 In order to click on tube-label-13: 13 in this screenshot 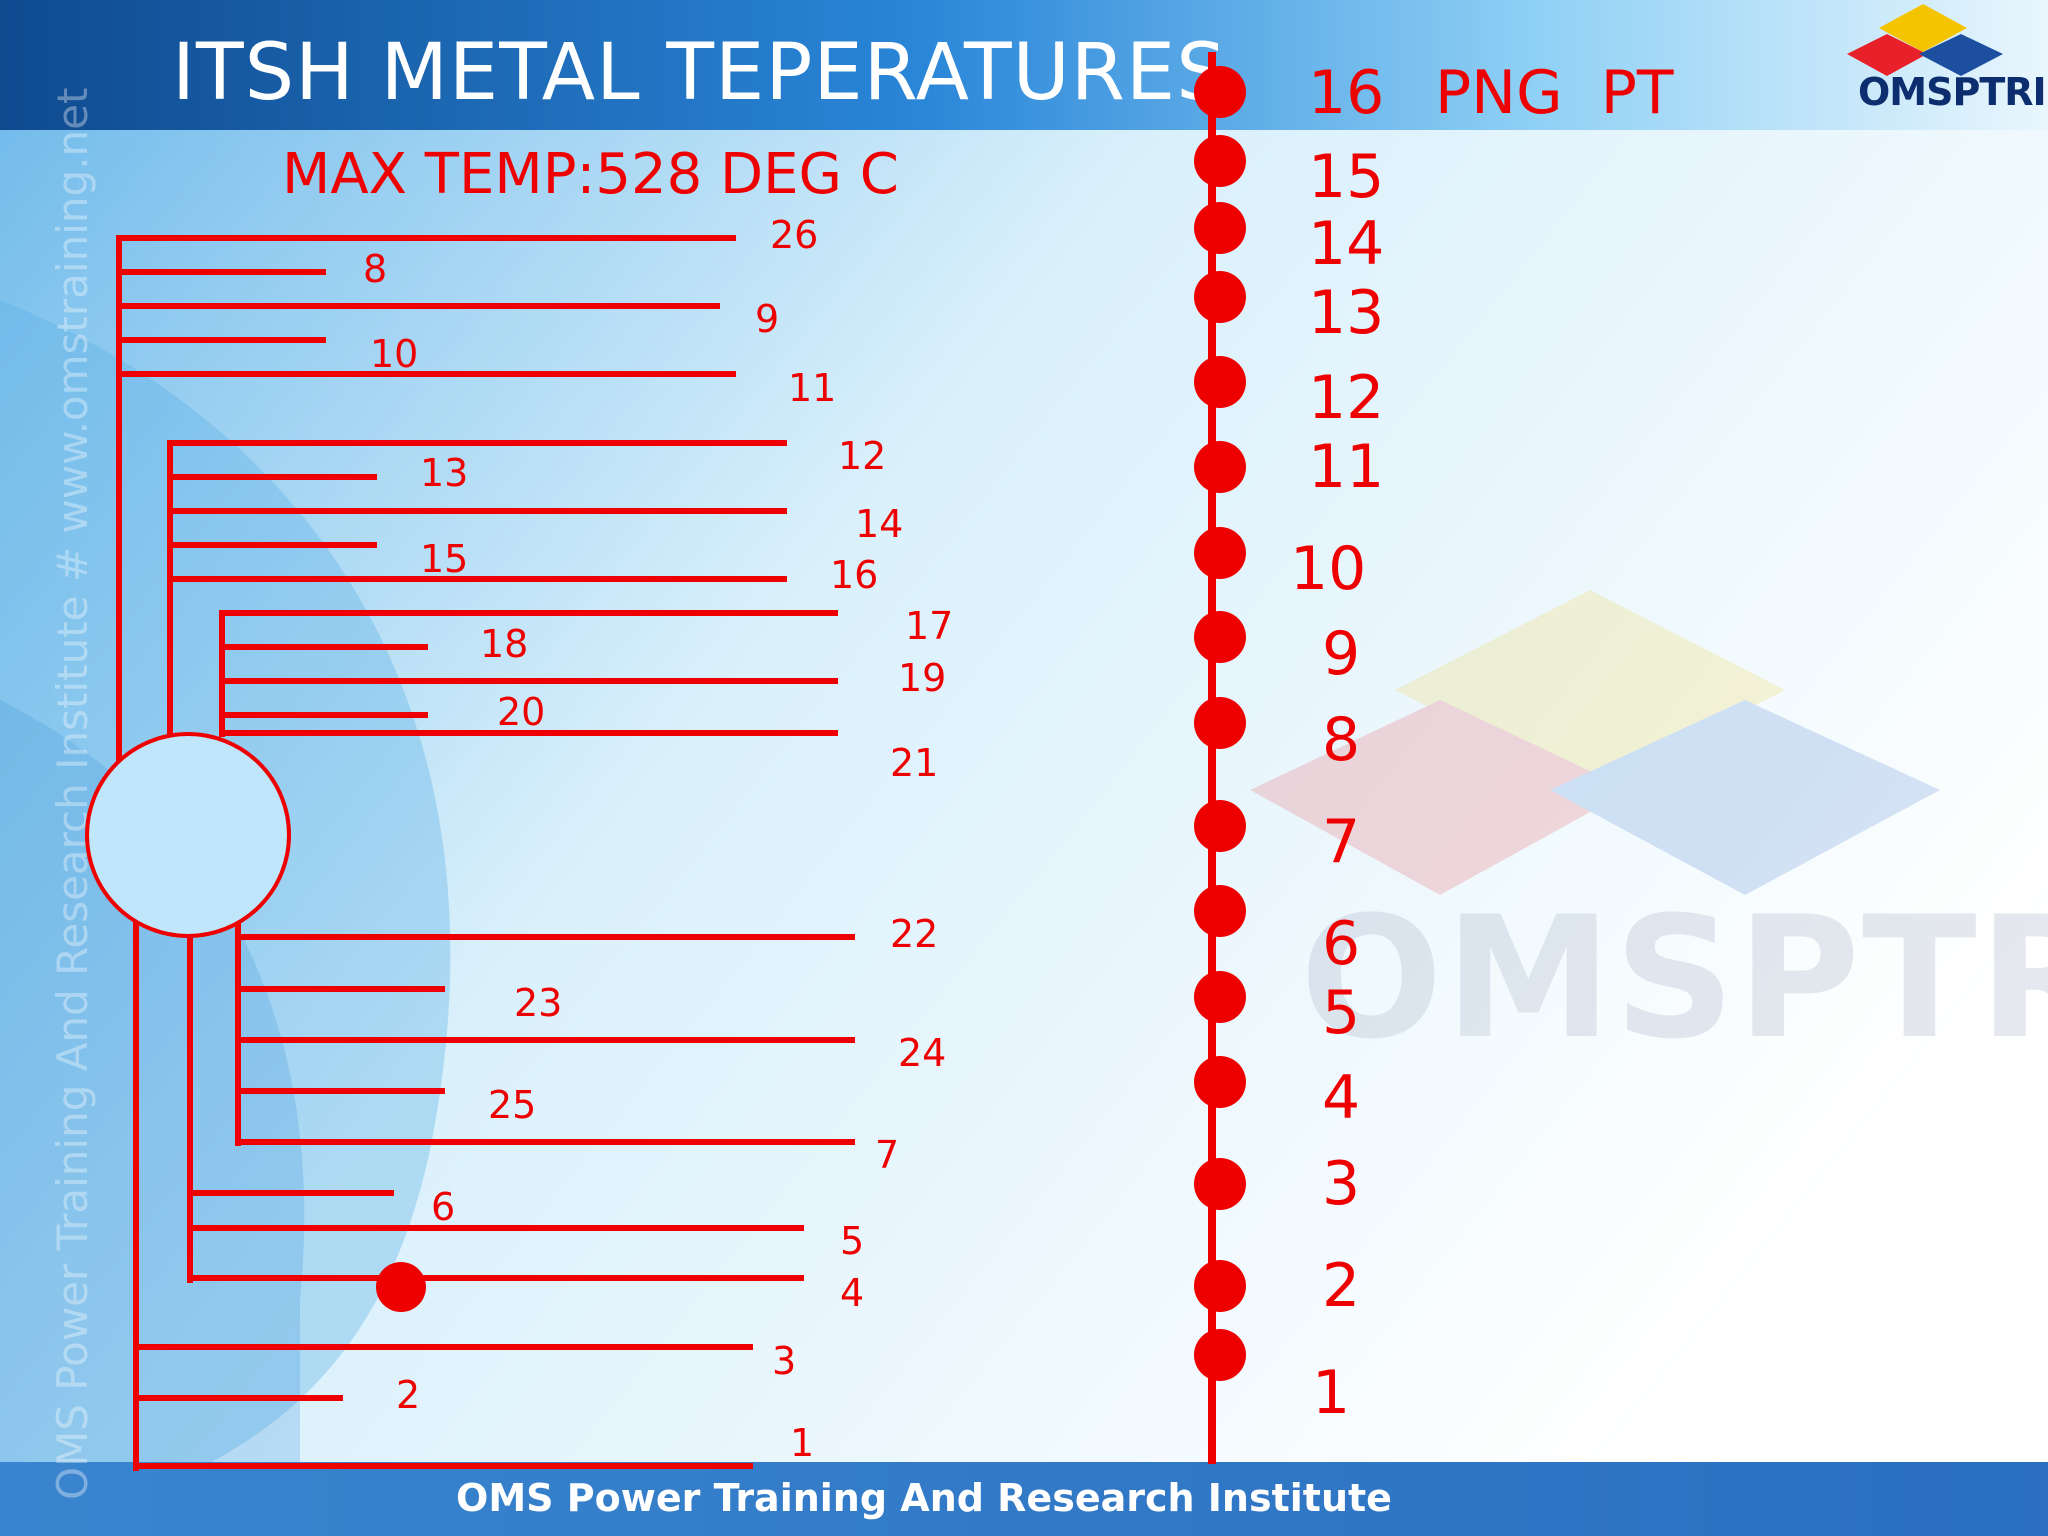, I will do `click(444, 473)`.